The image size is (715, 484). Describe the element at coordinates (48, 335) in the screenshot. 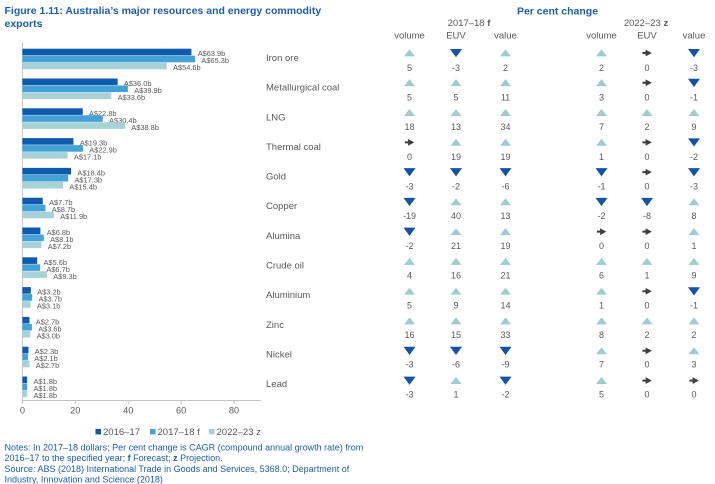

I see `svg-text: A$3.0b` at that location.